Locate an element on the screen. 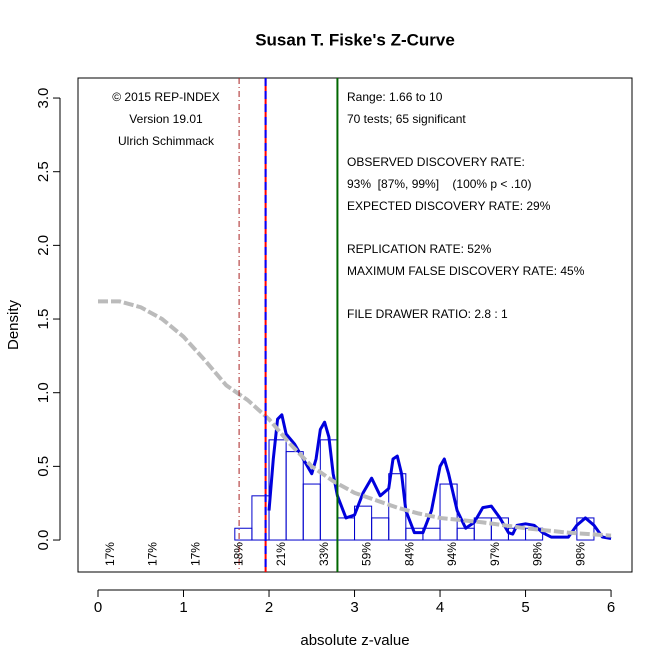 The height and width of the screenshot is (671, 672). annotation: © 2015 REP-INDEX is located at coordinates (166, 97).